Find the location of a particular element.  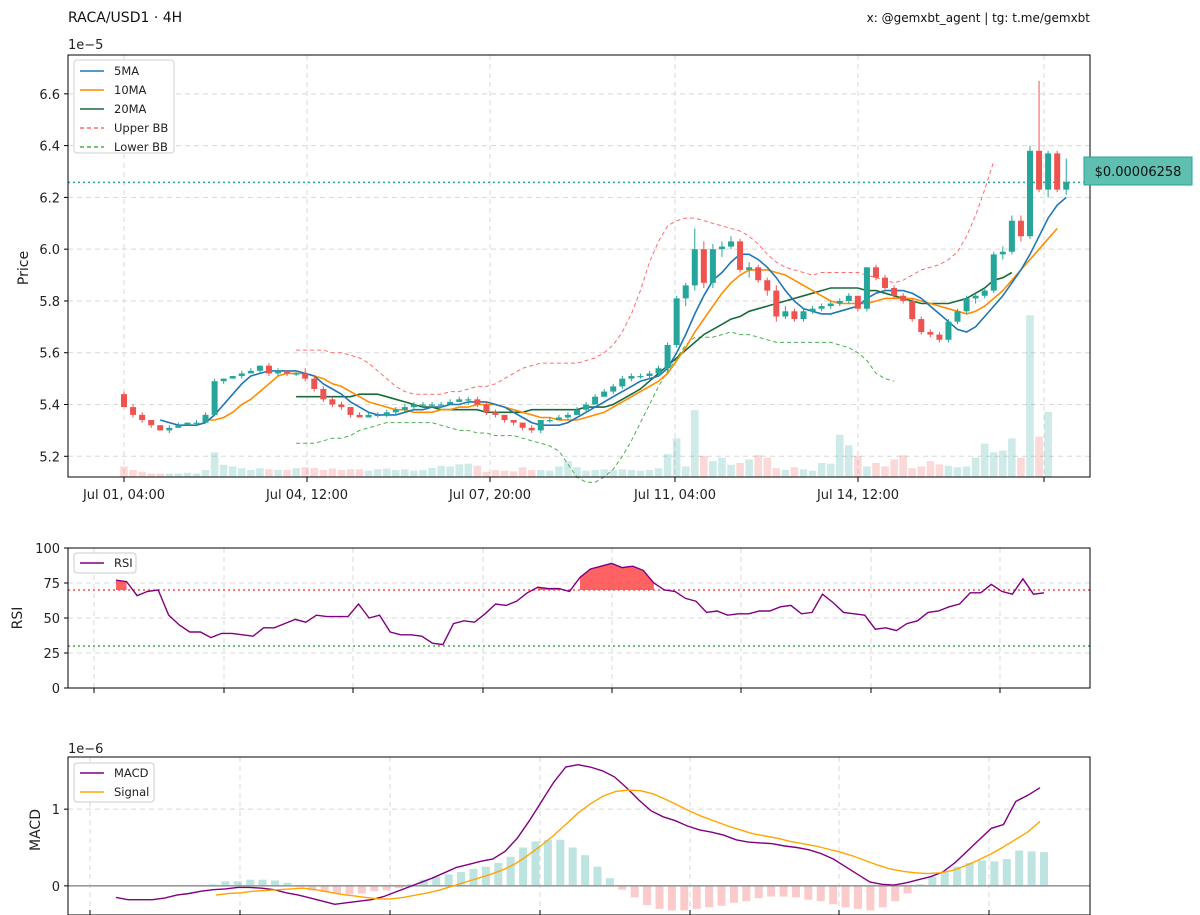

macd-line is located at coordinates (578, 834).